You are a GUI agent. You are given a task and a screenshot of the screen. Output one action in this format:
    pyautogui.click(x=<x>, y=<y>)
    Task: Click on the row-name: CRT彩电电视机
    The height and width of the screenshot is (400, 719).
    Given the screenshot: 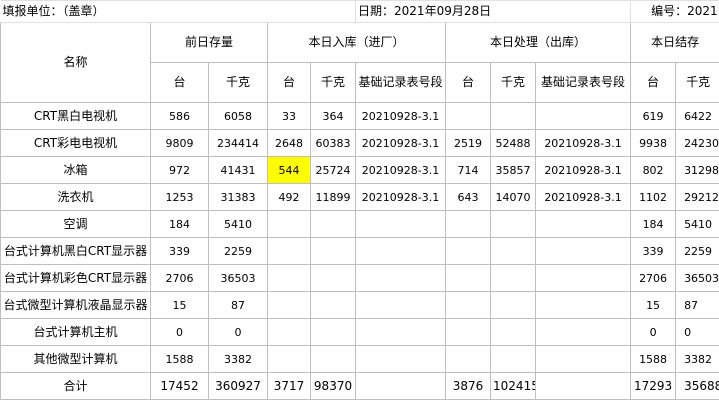 What is the action you would take?
    pyautogui.click(x=75, y=143)
    